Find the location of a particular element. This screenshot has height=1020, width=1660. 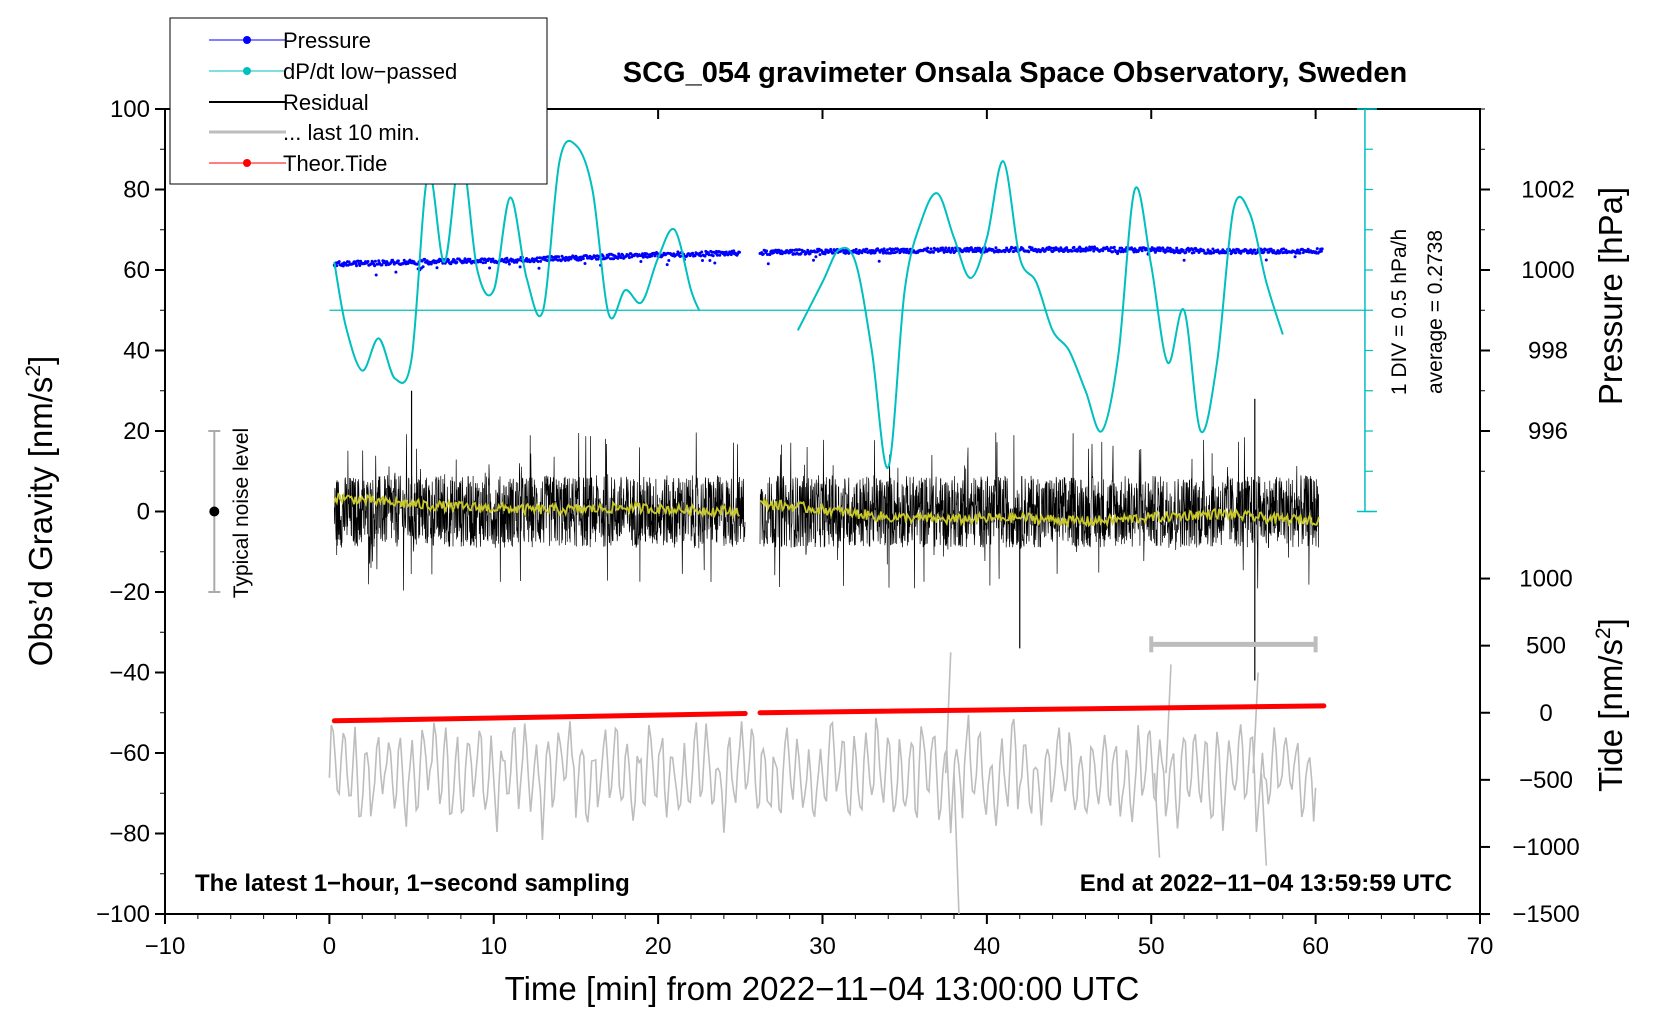

theor-tide-line is located at coordinates (539, 717).